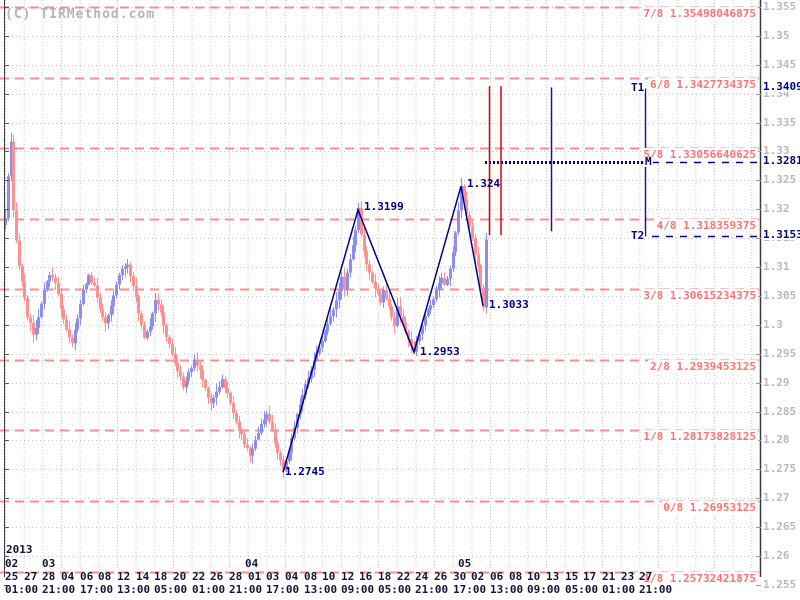 This screenshot has width=800, height=600. What do you see at coordinates (780, 6) in the screenshot?
I see `price-axis-label: 1.355` at bounding box center [780, 6].